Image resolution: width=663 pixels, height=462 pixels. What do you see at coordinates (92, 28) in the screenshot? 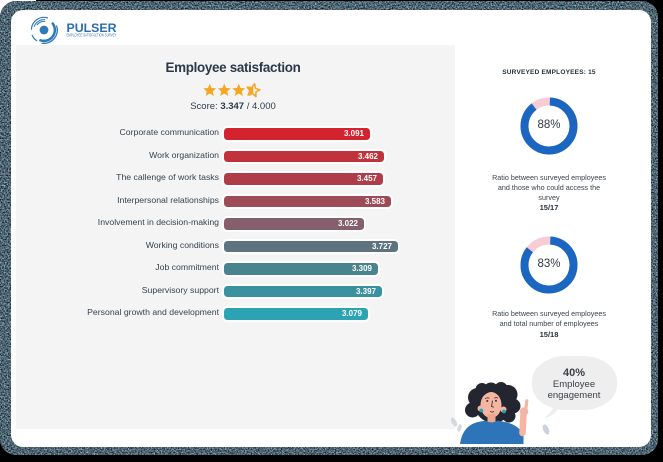
I see `svg-text: PULSER` at bounding box center [92, 28].